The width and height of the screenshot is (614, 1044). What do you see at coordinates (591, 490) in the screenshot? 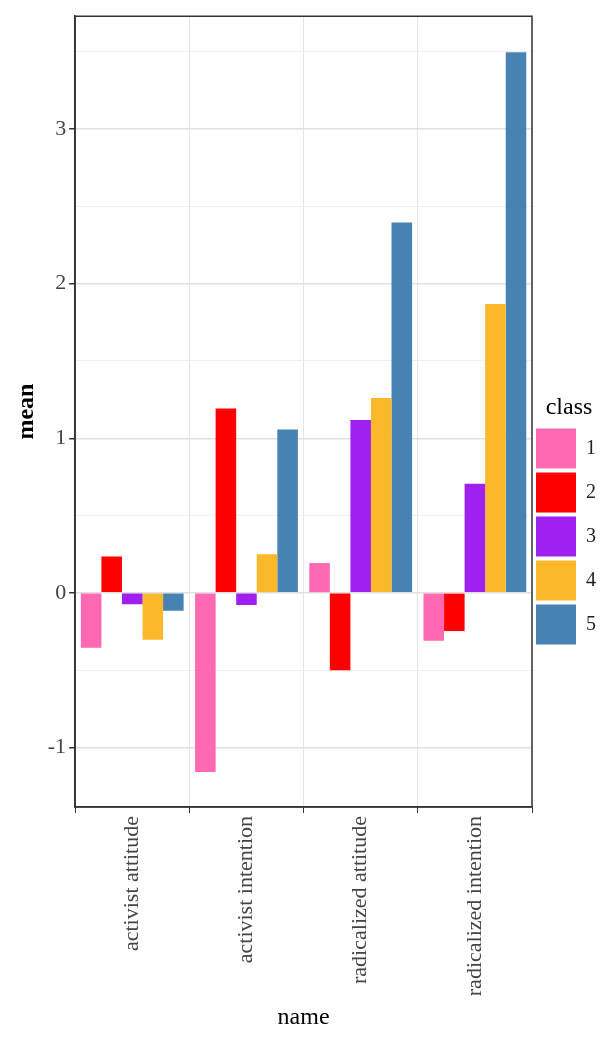
I see `legend-label: 2` at bounding box center [591, 490].